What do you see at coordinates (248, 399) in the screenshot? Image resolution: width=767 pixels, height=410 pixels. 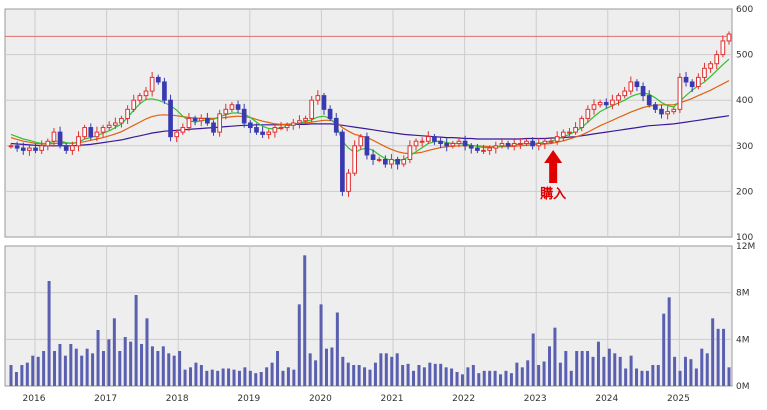 I see `x-tick-label: 2019` at bounding box center [248, 399].